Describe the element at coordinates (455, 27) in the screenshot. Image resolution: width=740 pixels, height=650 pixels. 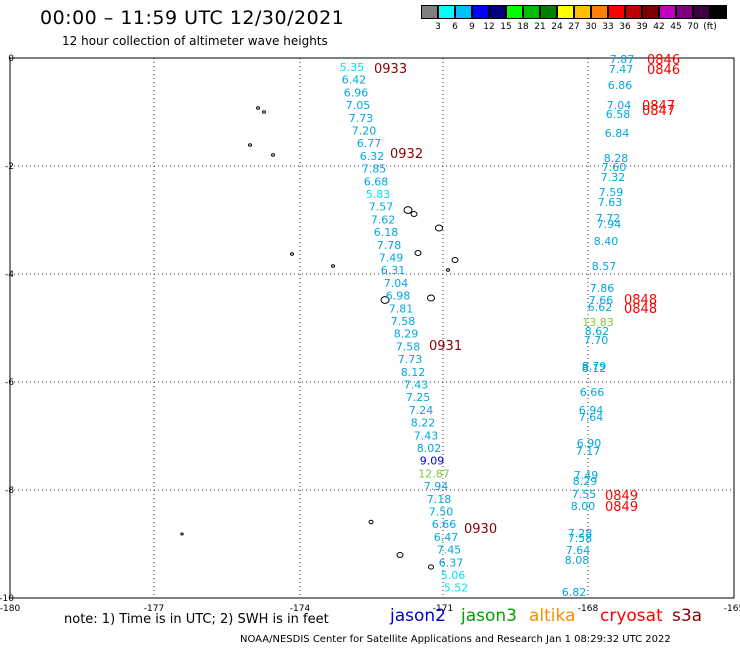
I see `colorbar-label: 6` at that location.